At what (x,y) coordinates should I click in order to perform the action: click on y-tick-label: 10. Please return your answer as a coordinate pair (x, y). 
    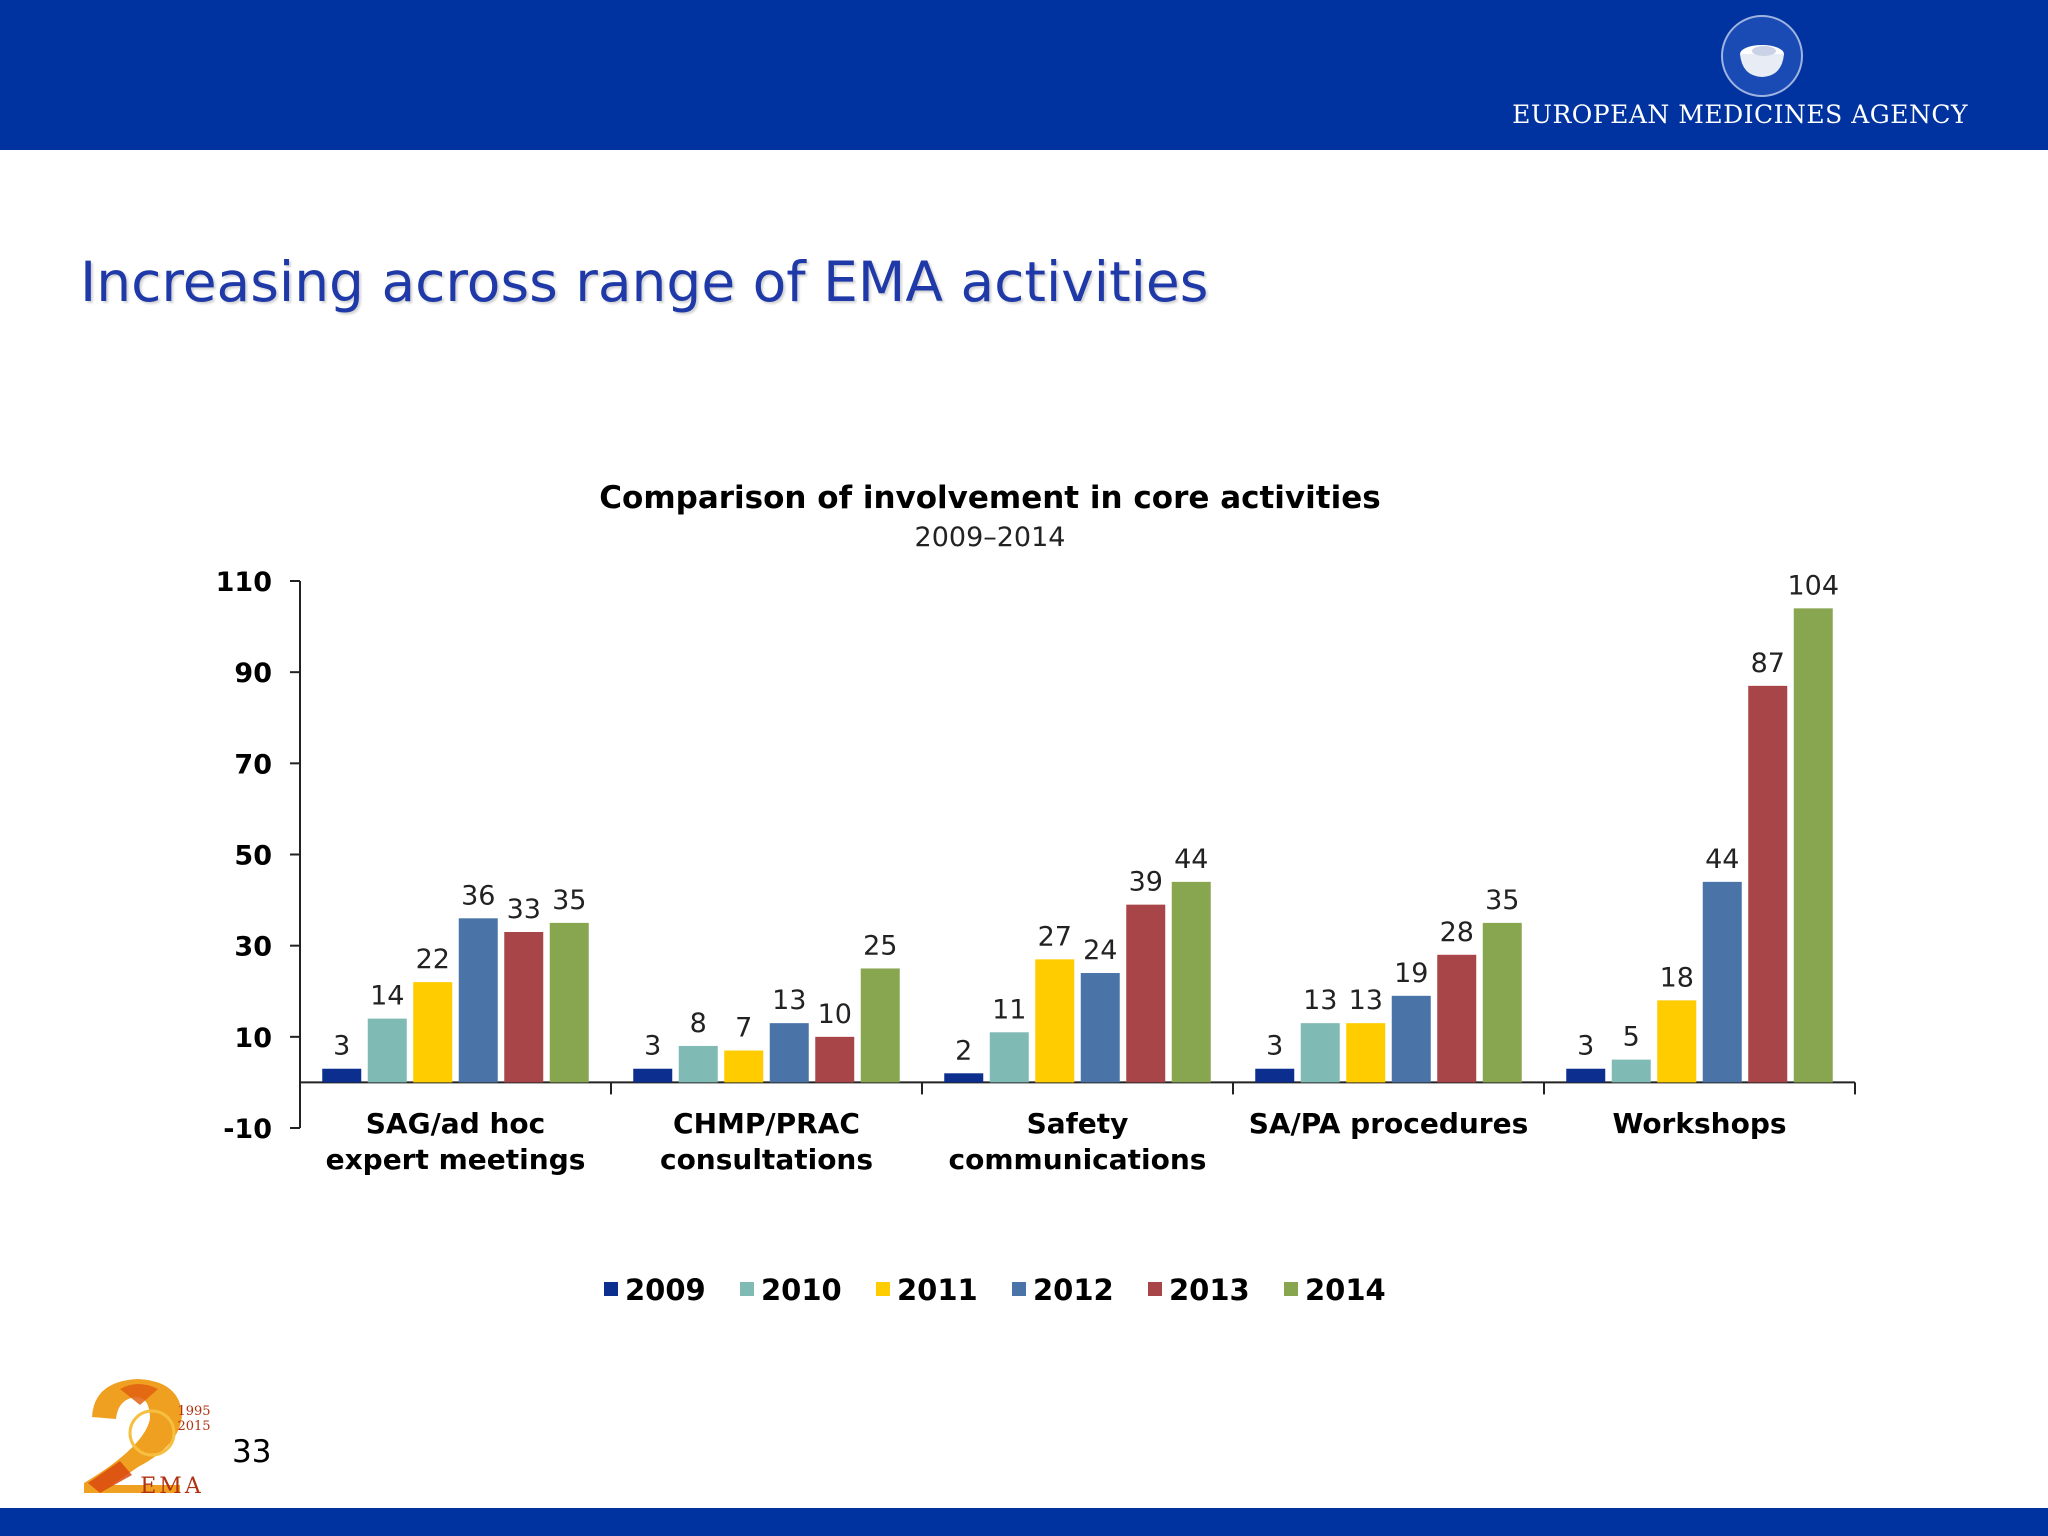
    Looking at the image, I should click on (253, 1038).